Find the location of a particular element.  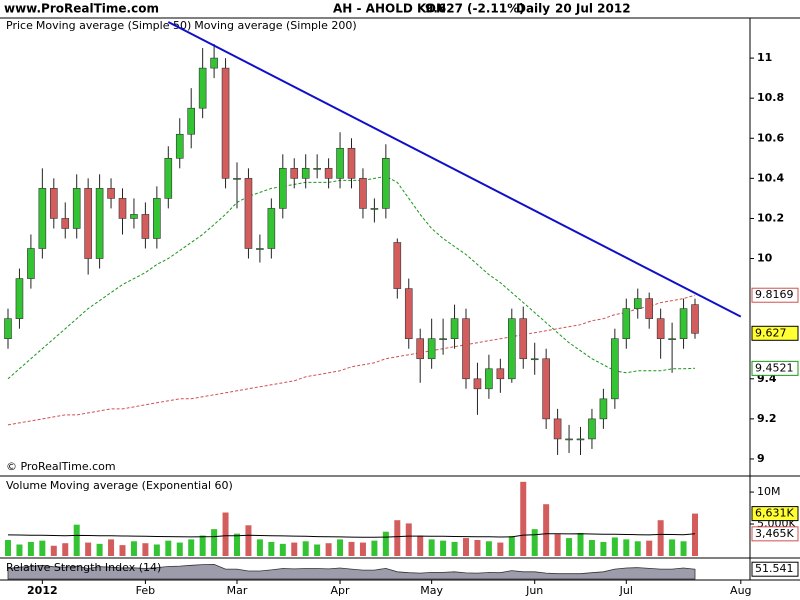

legend-entry: Moving average (Simple 50) is located at coordinates (113, 25).